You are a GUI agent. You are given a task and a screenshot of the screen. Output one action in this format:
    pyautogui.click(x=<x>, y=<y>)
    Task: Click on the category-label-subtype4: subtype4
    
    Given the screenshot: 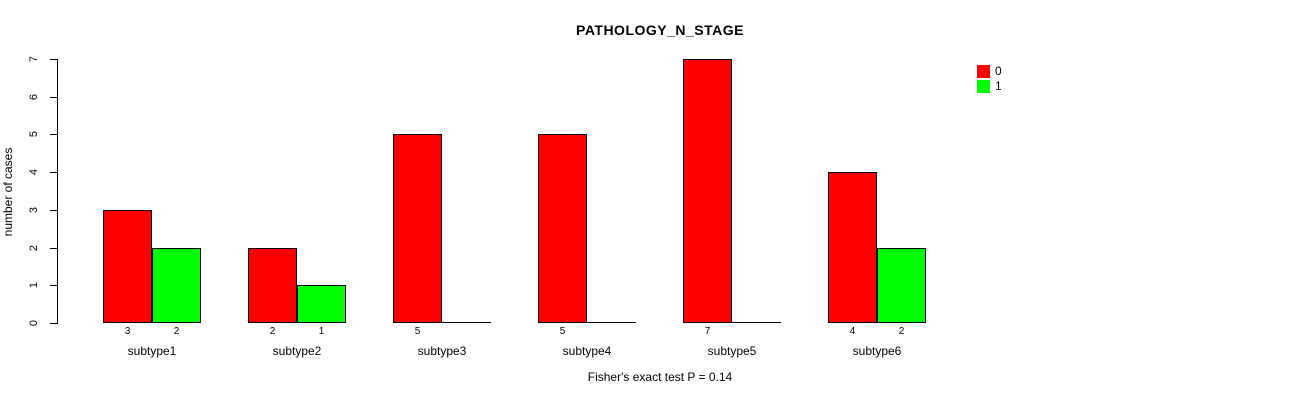 What is the action you would take?
    pyautogui.click(x=587, y=351)
    